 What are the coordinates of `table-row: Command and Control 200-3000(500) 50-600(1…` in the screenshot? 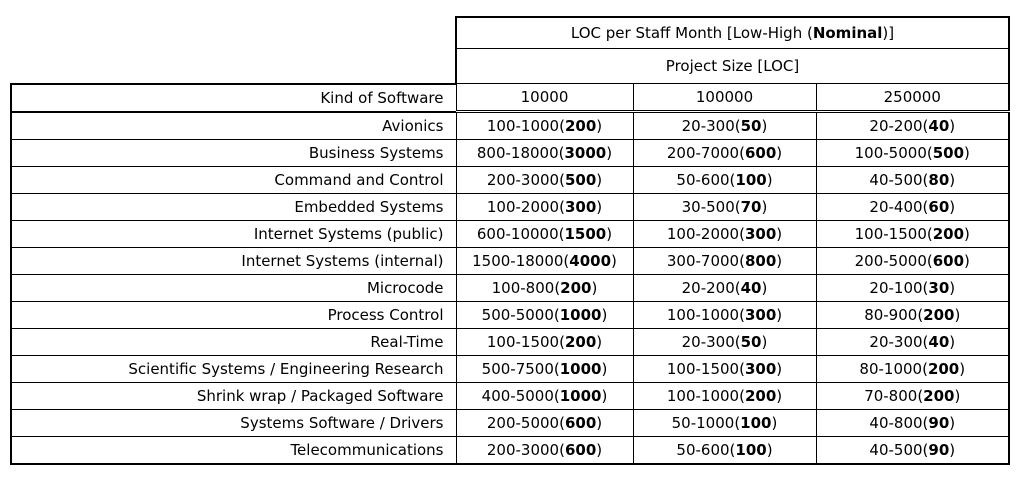 It's located at (510, 180).